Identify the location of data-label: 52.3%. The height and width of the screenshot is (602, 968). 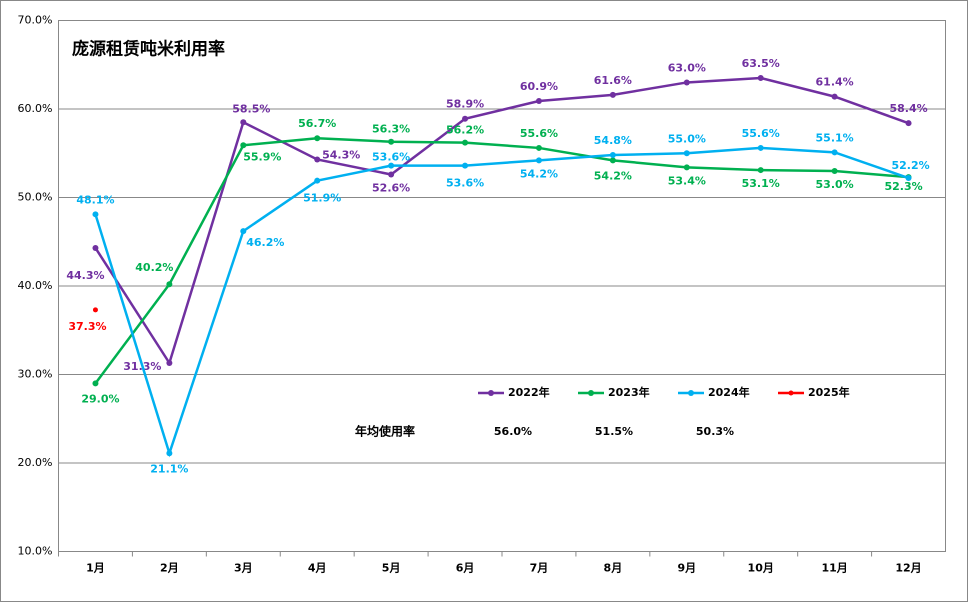
(903, 186).